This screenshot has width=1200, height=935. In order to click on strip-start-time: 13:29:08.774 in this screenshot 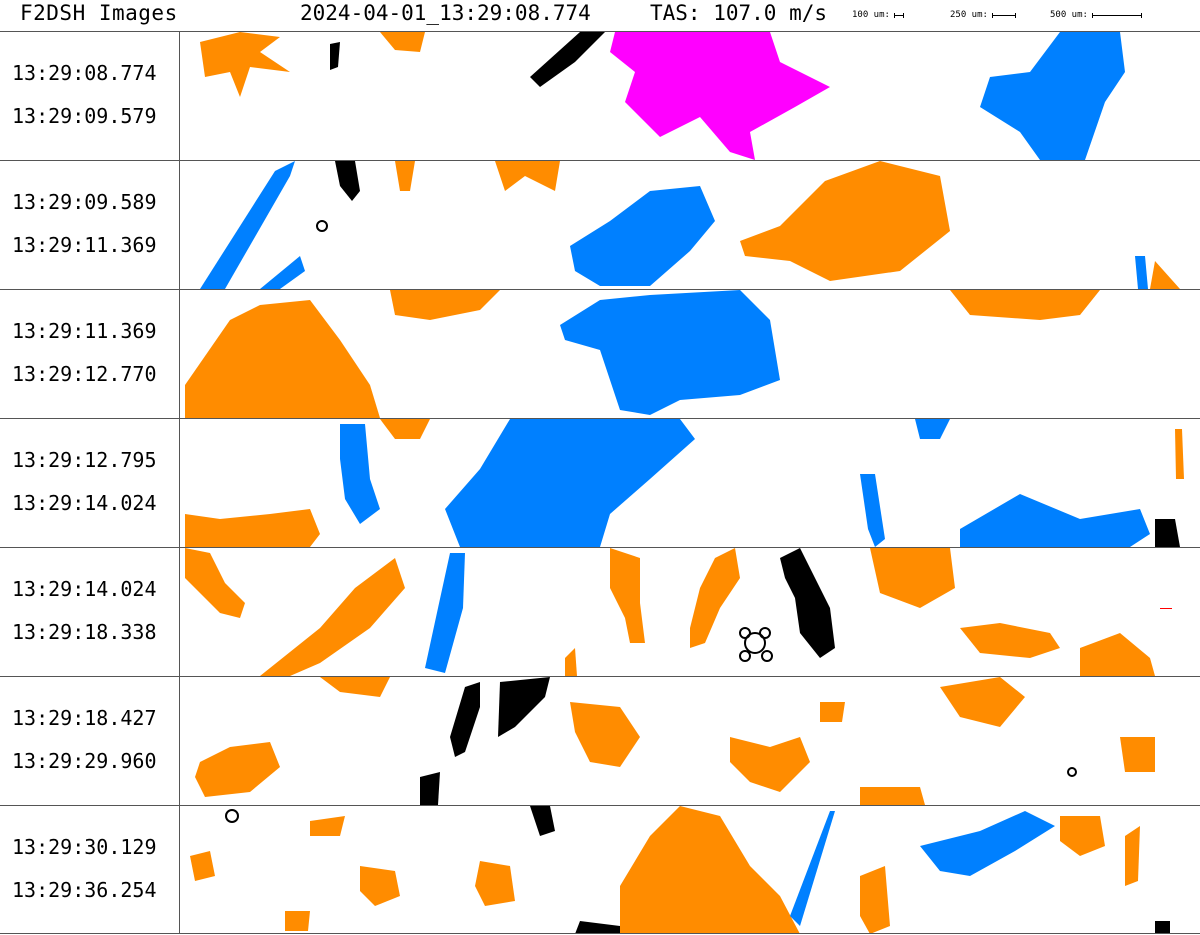, I will do `click(84, 73)`.